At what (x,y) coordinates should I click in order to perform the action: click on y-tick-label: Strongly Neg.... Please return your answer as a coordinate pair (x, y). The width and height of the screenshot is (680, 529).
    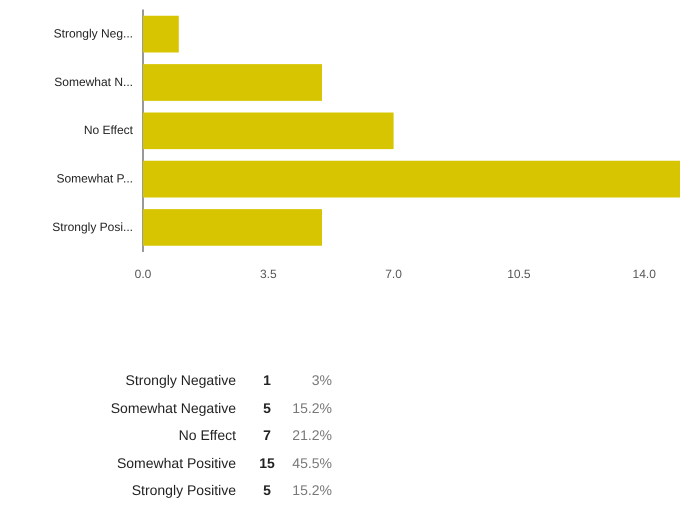
    Looking at the image, I should click on (93, 33).